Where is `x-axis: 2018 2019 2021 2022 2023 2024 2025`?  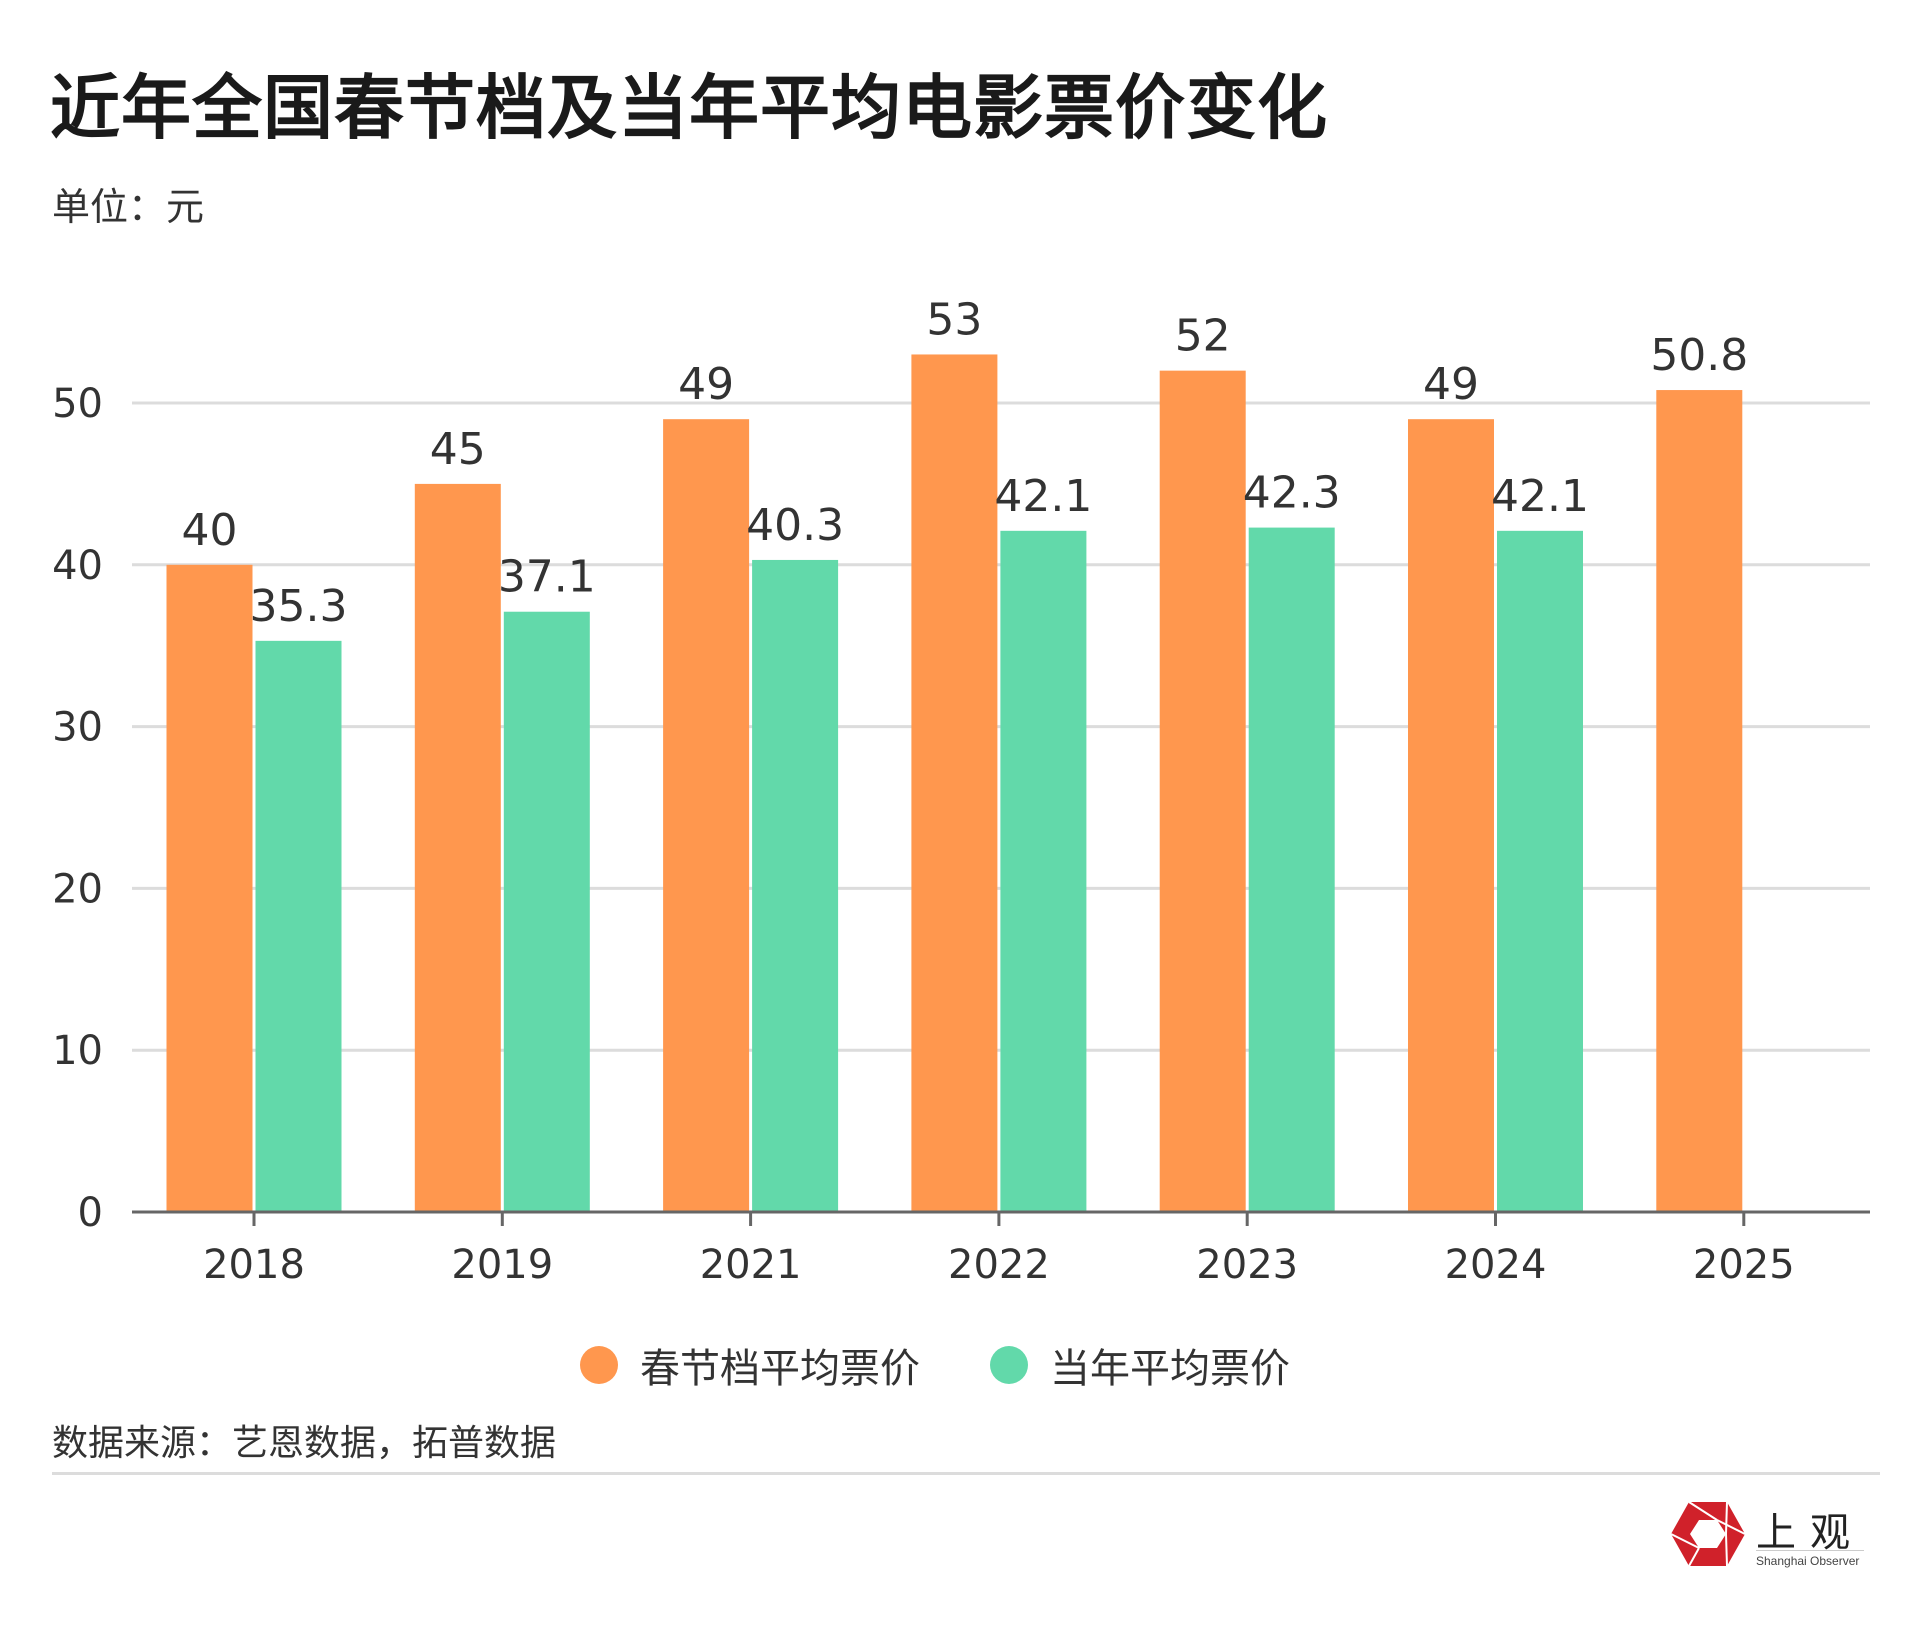 x-axis: 2018 2019 2021 2022 2023 2024 2025 is located at coordinates (1001, 1249).